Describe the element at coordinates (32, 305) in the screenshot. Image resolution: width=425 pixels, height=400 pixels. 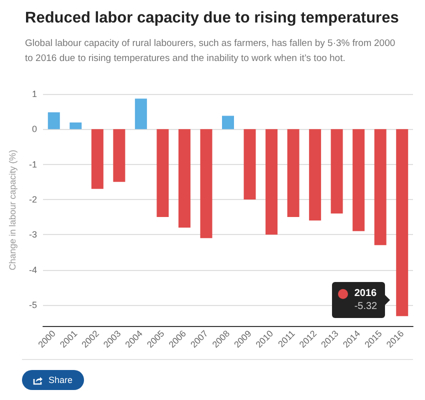
I see `y-tick-label: -5` at that location.